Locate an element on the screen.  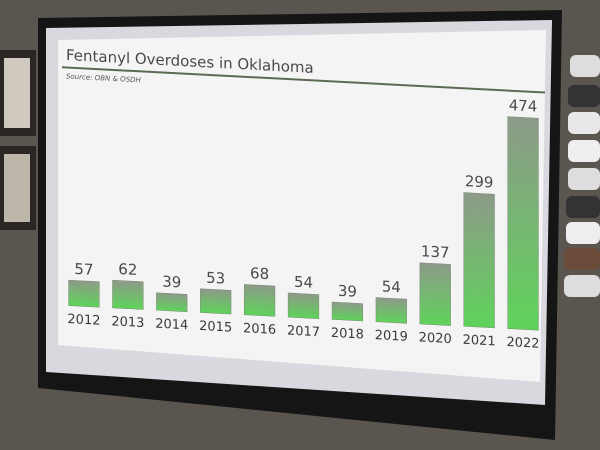
data-label: 68 is located at coordinates (259, 273).